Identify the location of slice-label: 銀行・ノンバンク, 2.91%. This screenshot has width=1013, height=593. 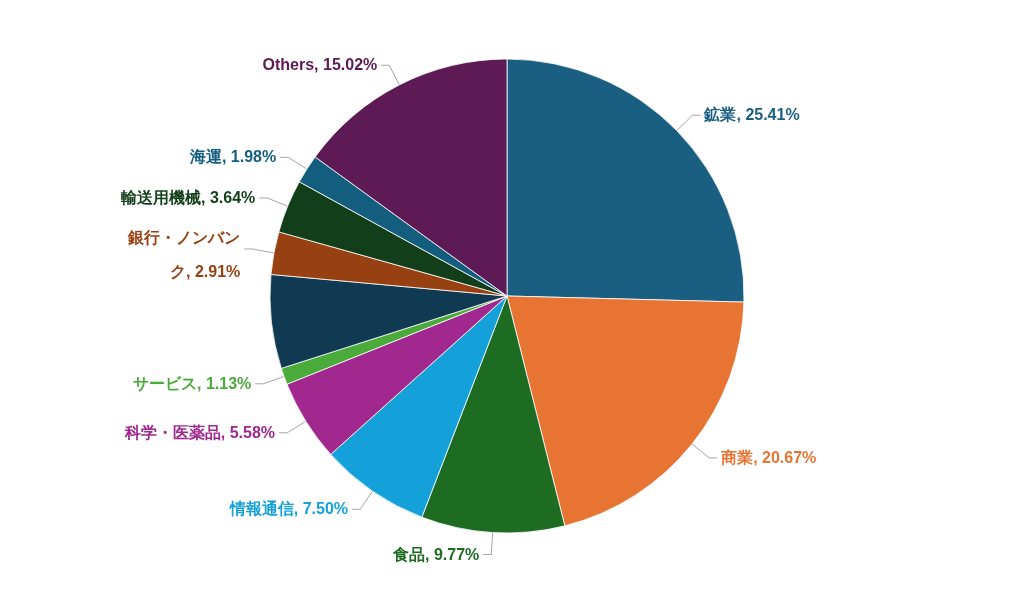
(184, 254).